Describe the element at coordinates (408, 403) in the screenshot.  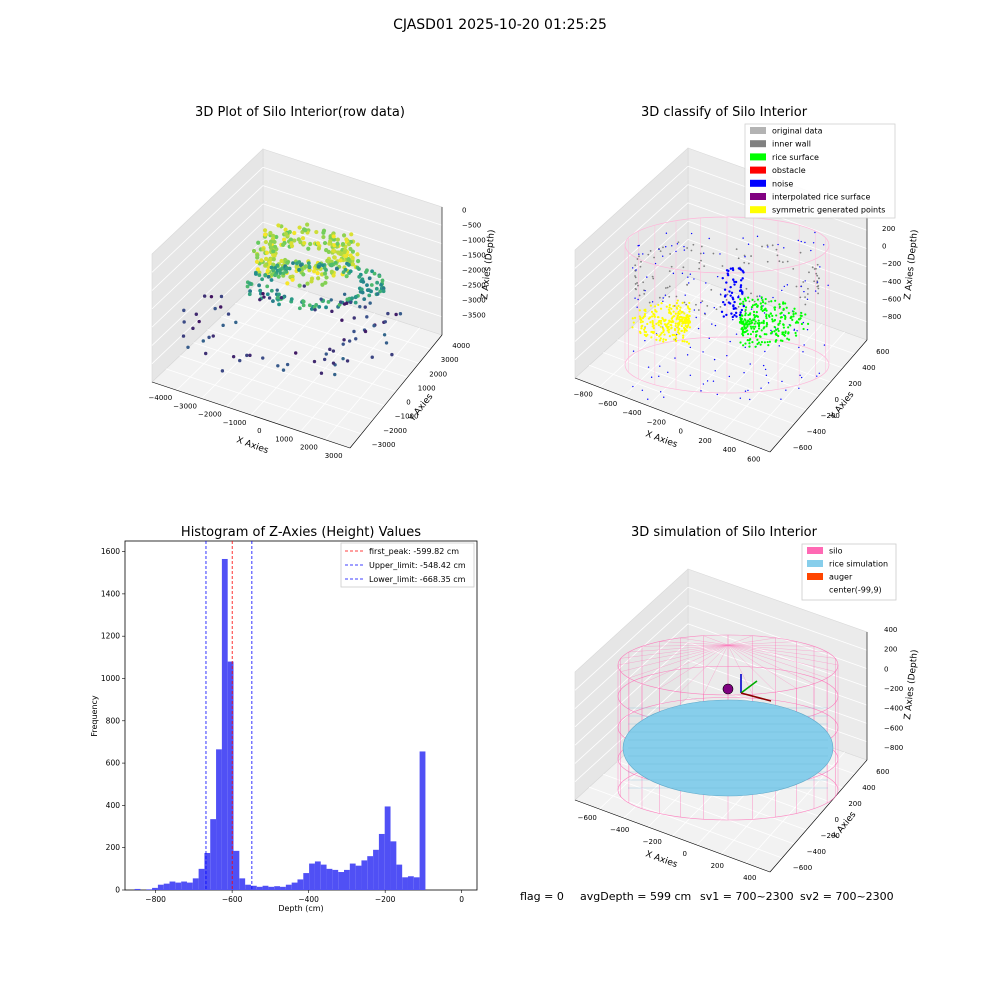
I see `tick-label: 0` at that location.